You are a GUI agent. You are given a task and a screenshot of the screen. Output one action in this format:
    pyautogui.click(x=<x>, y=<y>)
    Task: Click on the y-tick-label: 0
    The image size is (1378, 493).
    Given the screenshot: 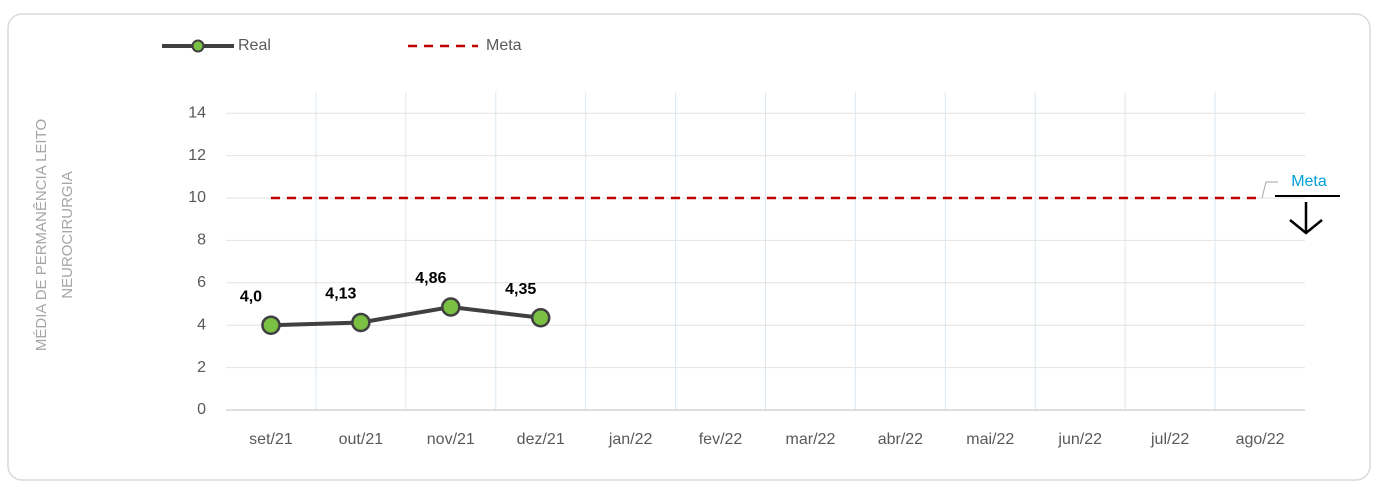 What is the action you would take?
    pyautogui.click(x=201, y=409)
    